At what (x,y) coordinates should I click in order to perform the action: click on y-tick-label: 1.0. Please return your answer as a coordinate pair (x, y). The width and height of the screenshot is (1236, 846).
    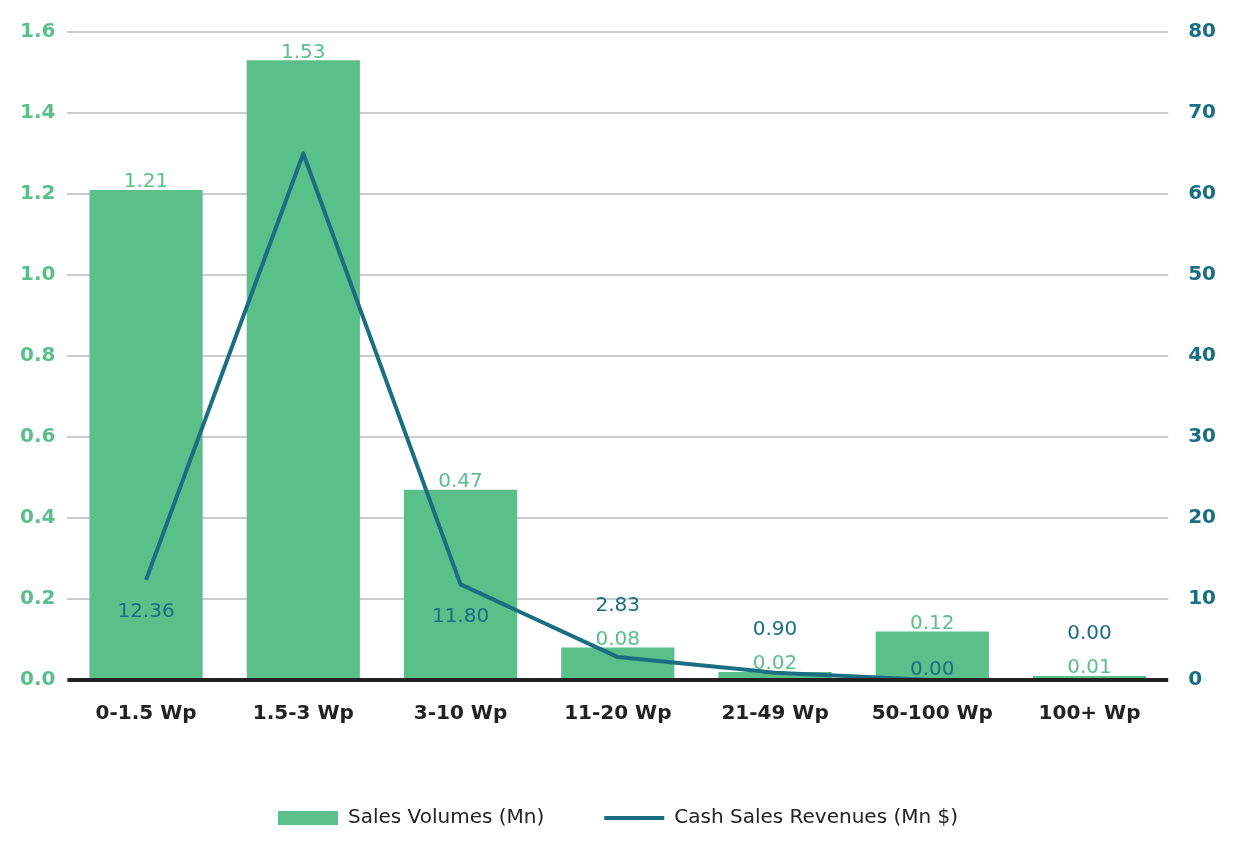
    Looking at the image, I should click on (37, 273).